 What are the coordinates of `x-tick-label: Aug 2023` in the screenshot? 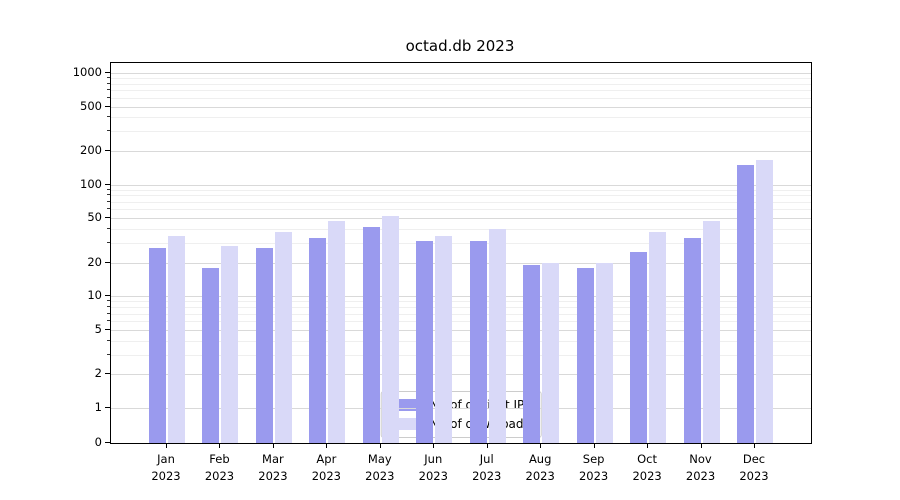 It's located at (540, 468).